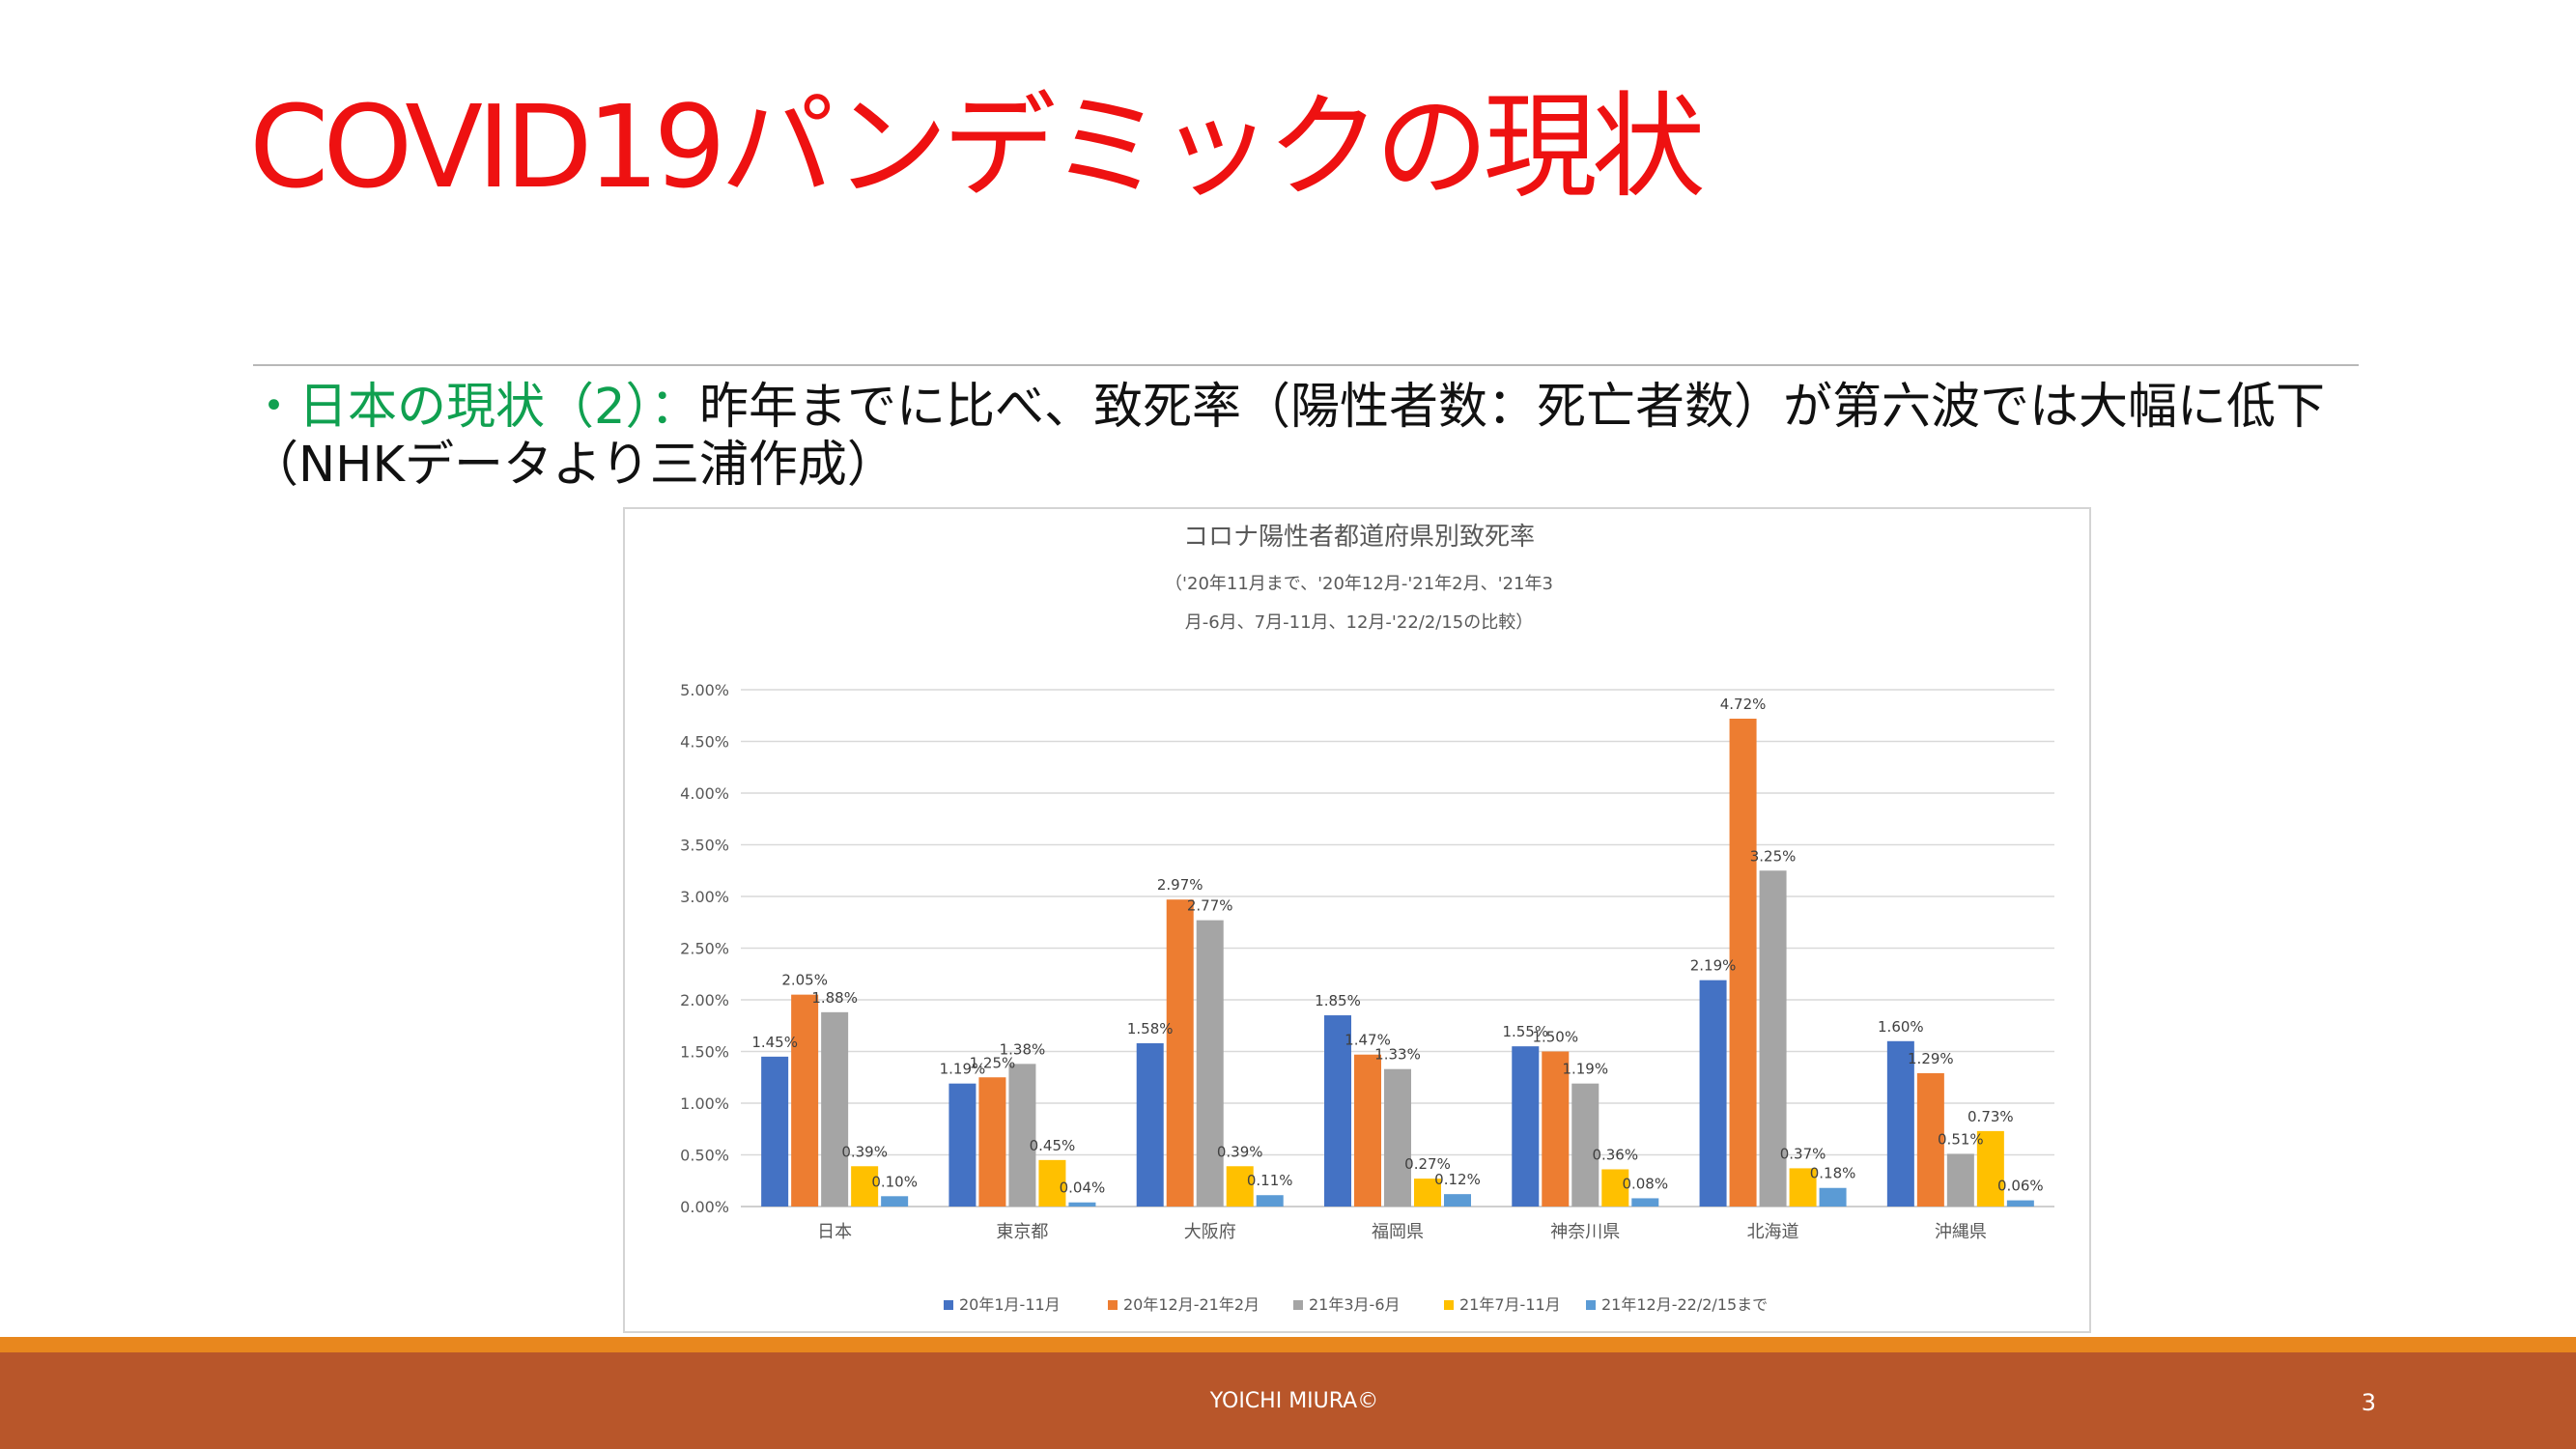 This screenshot has height=1449, width=2576. What do you see at coordinates (1773, 1232) in the screenshot?
I see `x-tick-label: 北海道` at bounding box center [1773, 1232].